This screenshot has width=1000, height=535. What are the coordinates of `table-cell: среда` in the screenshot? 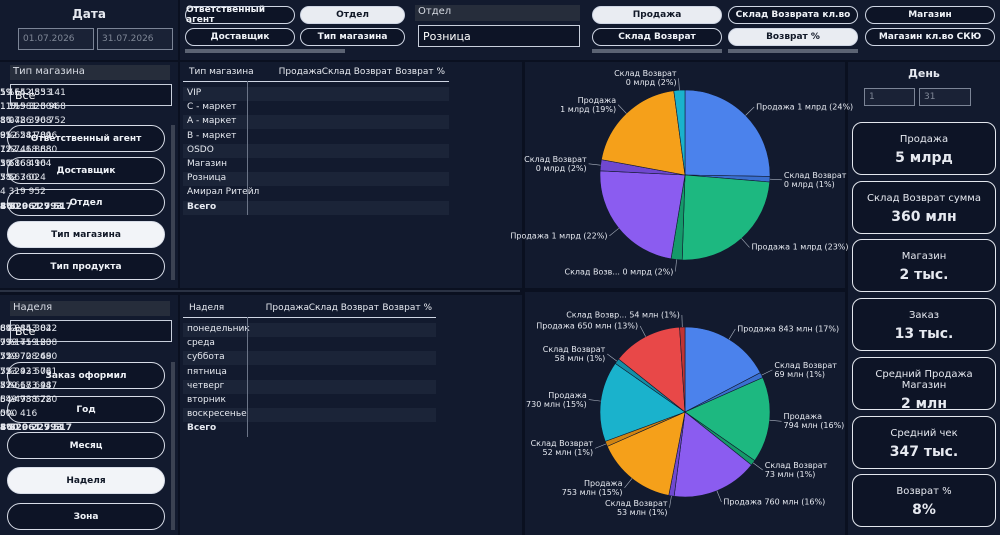 It's located at (201, 343).